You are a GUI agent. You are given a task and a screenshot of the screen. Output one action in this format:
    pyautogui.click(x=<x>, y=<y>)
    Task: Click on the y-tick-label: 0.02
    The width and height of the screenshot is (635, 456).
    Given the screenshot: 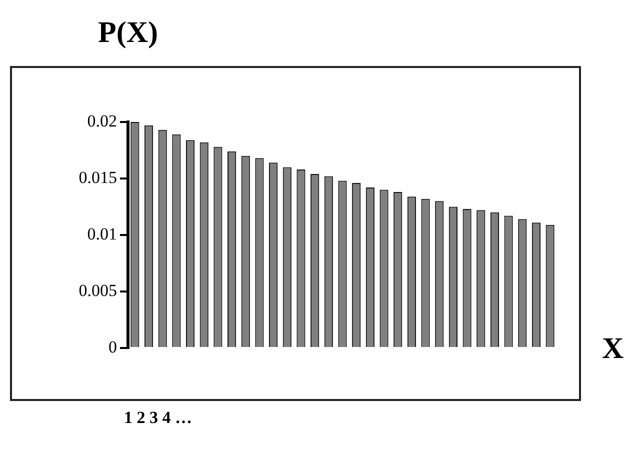 What is the action you would take?
    pyautogui.click(x=102, y=120)
    